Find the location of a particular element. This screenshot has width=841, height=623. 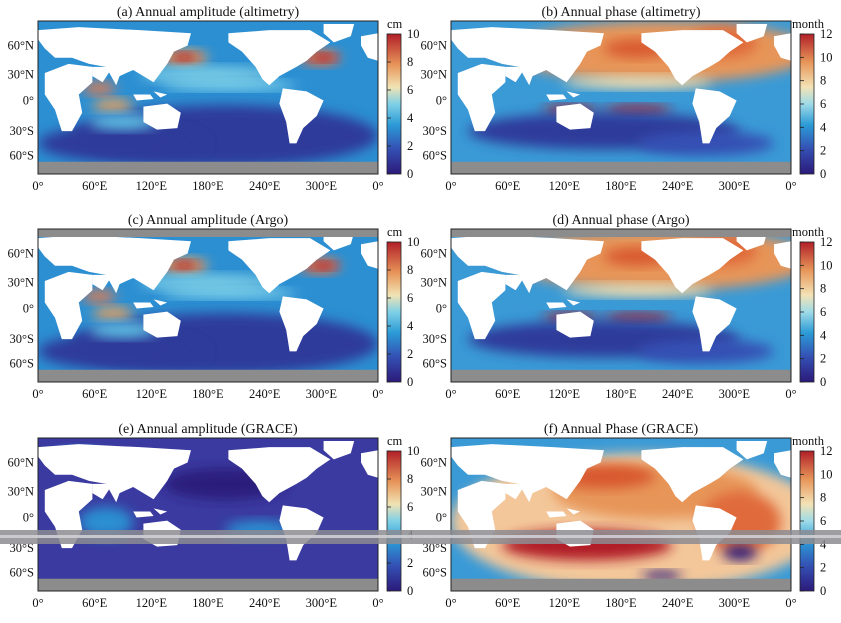

colorbar-unit-label: cm is located at coordinates (395, 441).